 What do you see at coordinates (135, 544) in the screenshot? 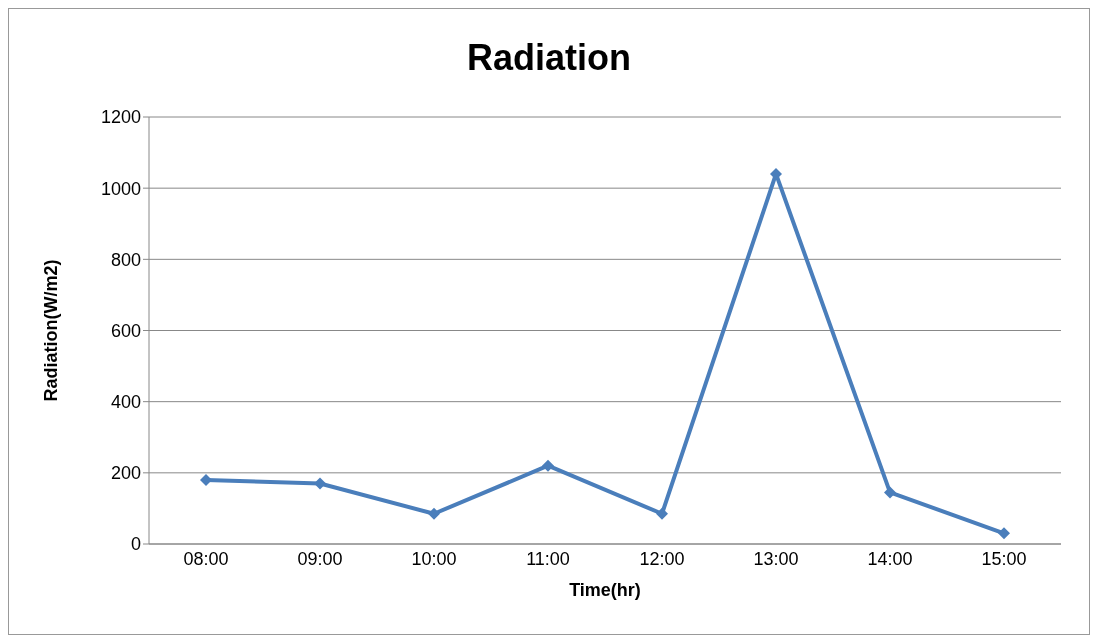
I see `y-tick-label: 0` at bounding box center [135, 544].